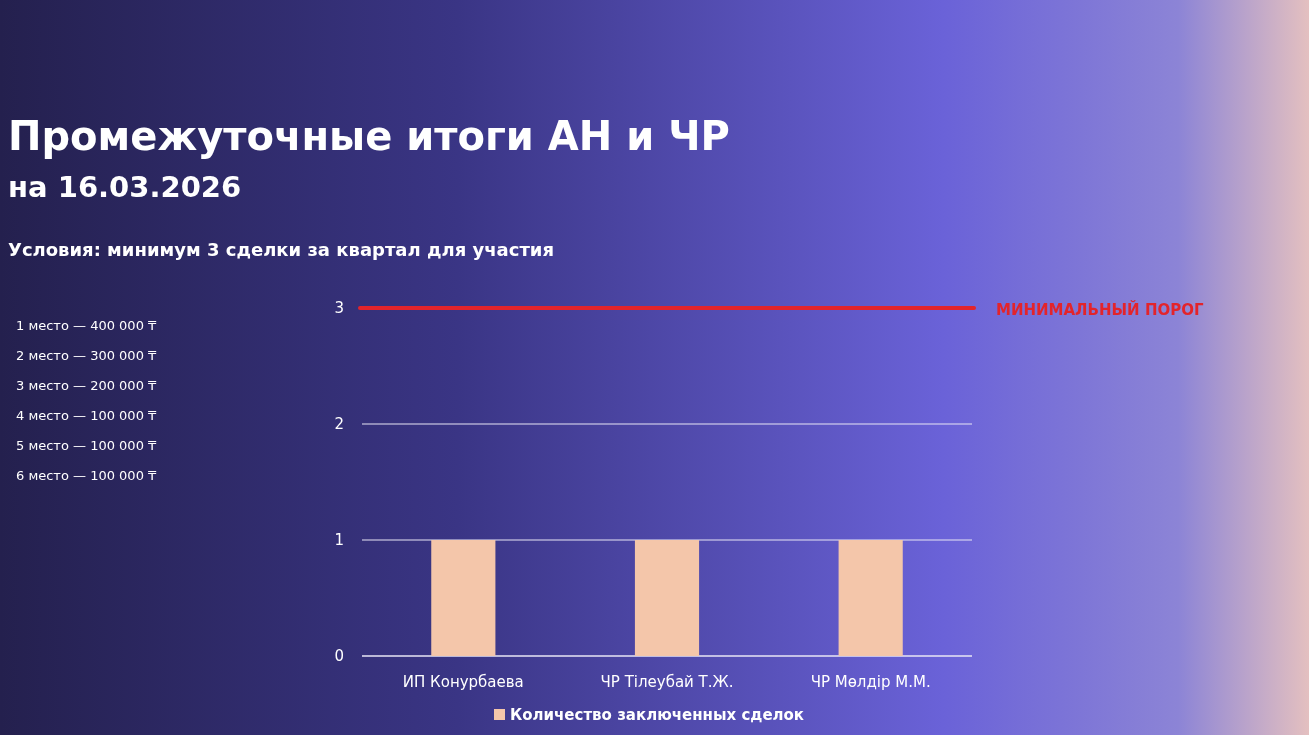  What do you see at coordinates (870, 682) in the screenshot?
I see `x-tick-label: ЧР Мөлдір М.М.` at bounding box center [870, 682].